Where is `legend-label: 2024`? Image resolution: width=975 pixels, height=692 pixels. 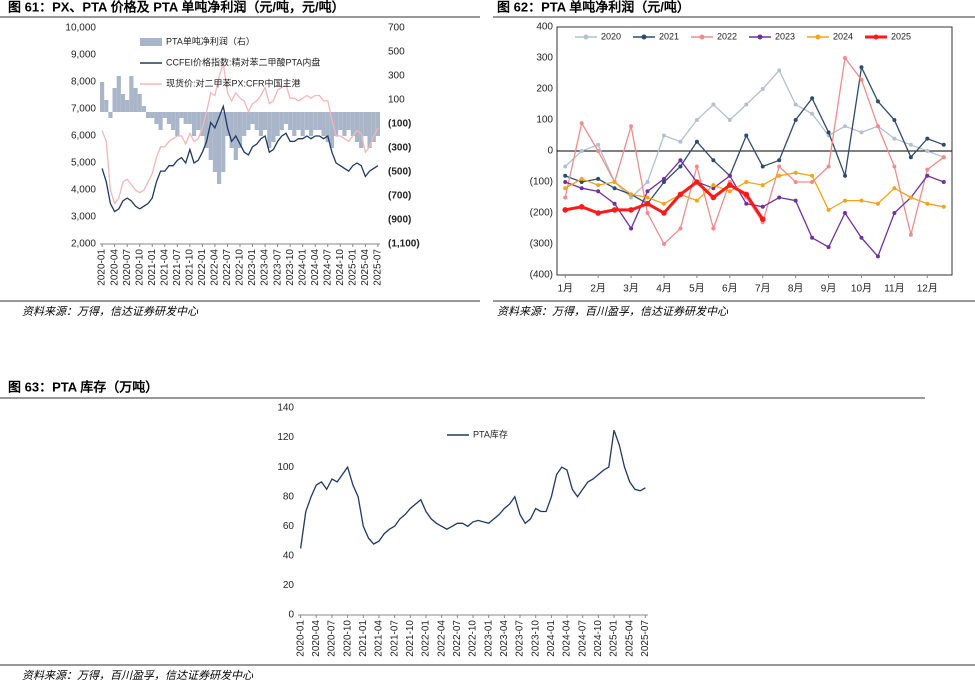
legend-label: 2024 is located at coordinates (843, 36).